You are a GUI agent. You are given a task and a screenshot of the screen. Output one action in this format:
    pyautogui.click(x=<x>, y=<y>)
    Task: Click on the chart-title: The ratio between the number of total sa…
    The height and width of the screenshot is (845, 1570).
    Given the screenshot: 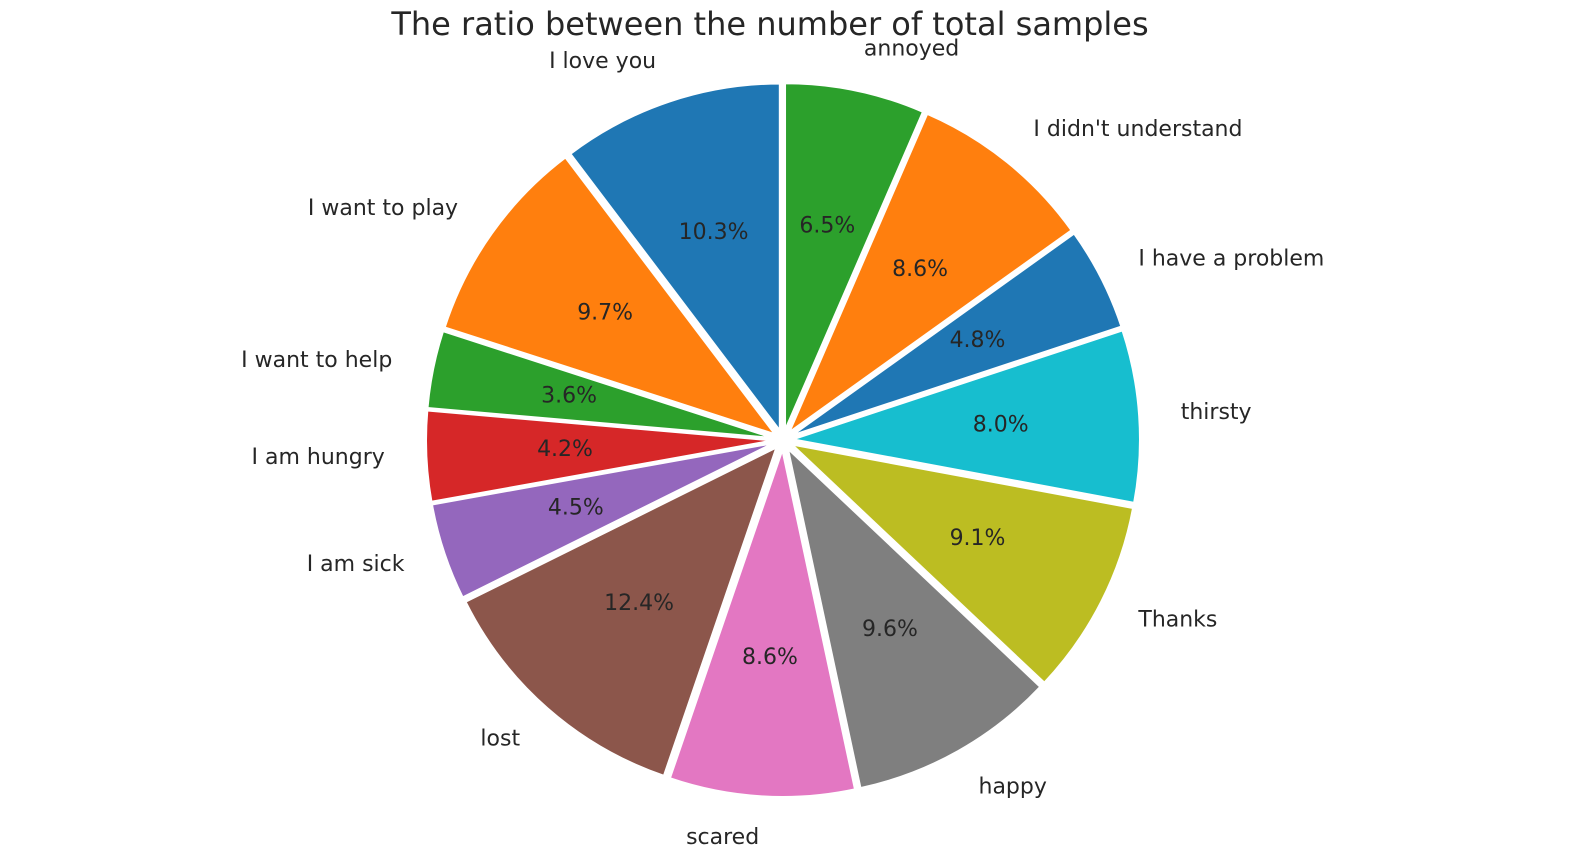 What is the action you would take?
    pyautogui.click(x=769, y=24)
    